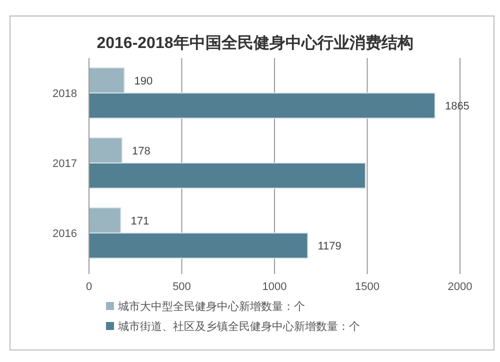  I want to click on data-label: 171, so click(140, 221).